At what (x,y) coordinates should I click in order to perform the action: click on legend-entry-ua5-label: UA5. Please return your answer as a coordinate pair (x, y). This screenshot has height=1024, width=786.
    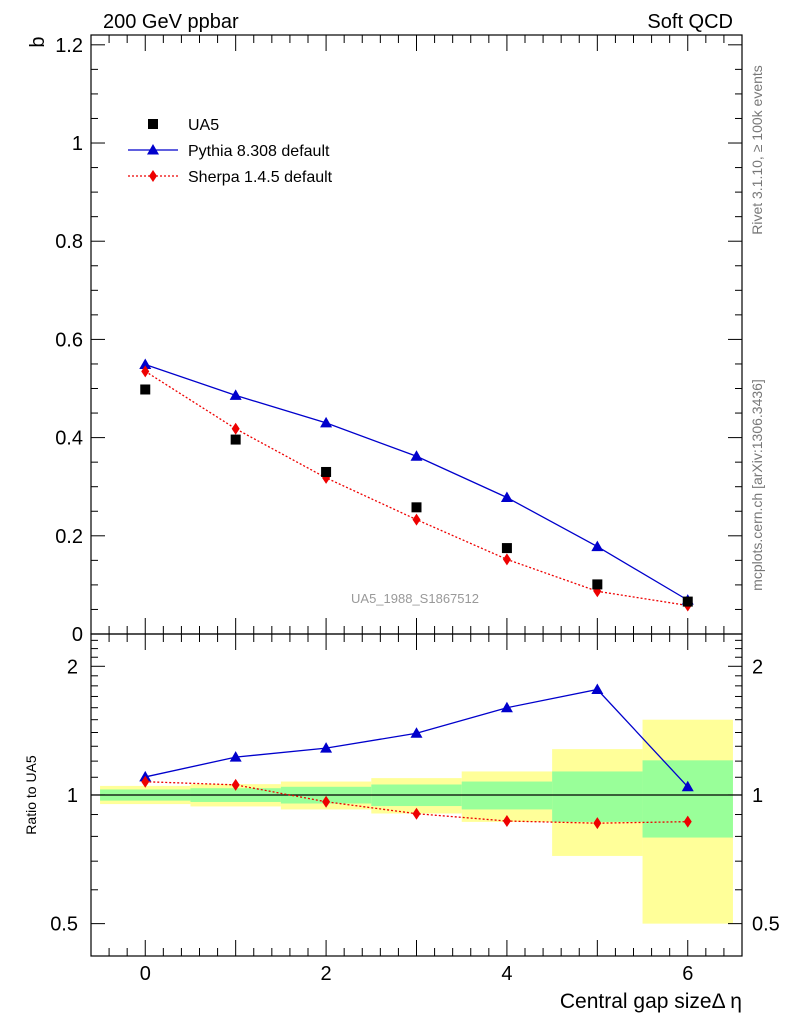
    Looking at the image, I should click on (203, 125).